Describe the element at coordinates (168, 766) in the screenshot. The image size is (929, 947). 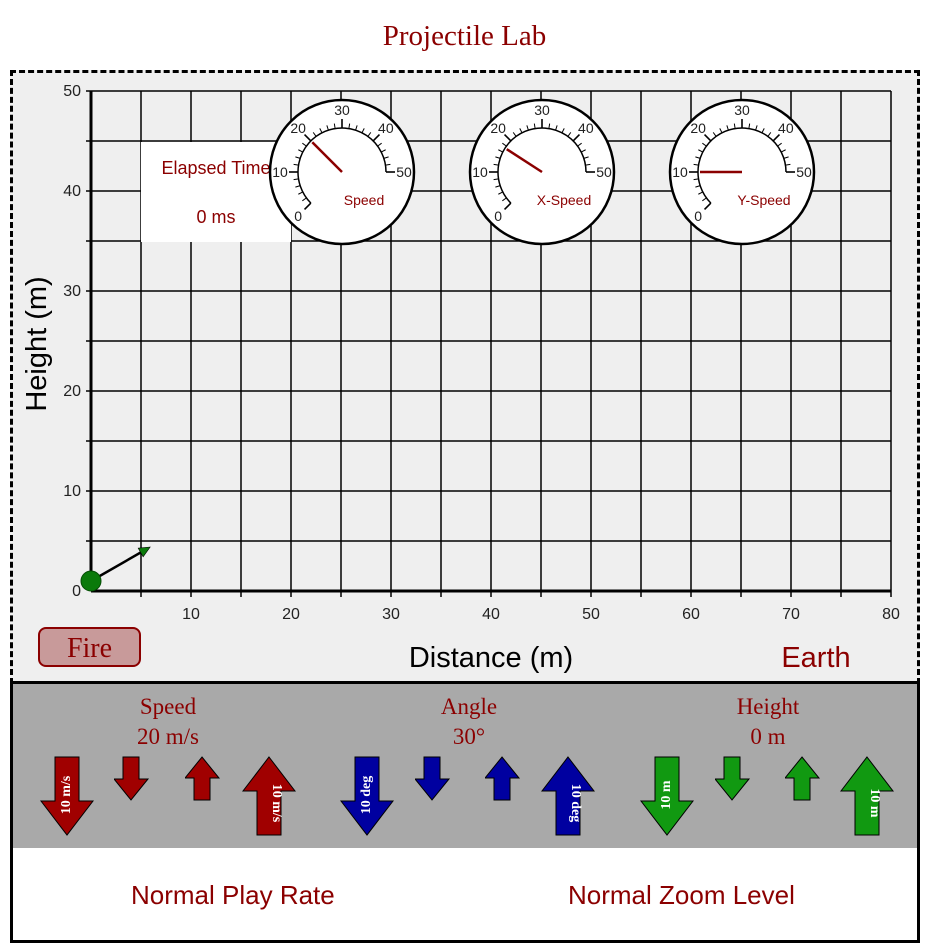
I see `speed-control: Speed 20 m/s` at that location.